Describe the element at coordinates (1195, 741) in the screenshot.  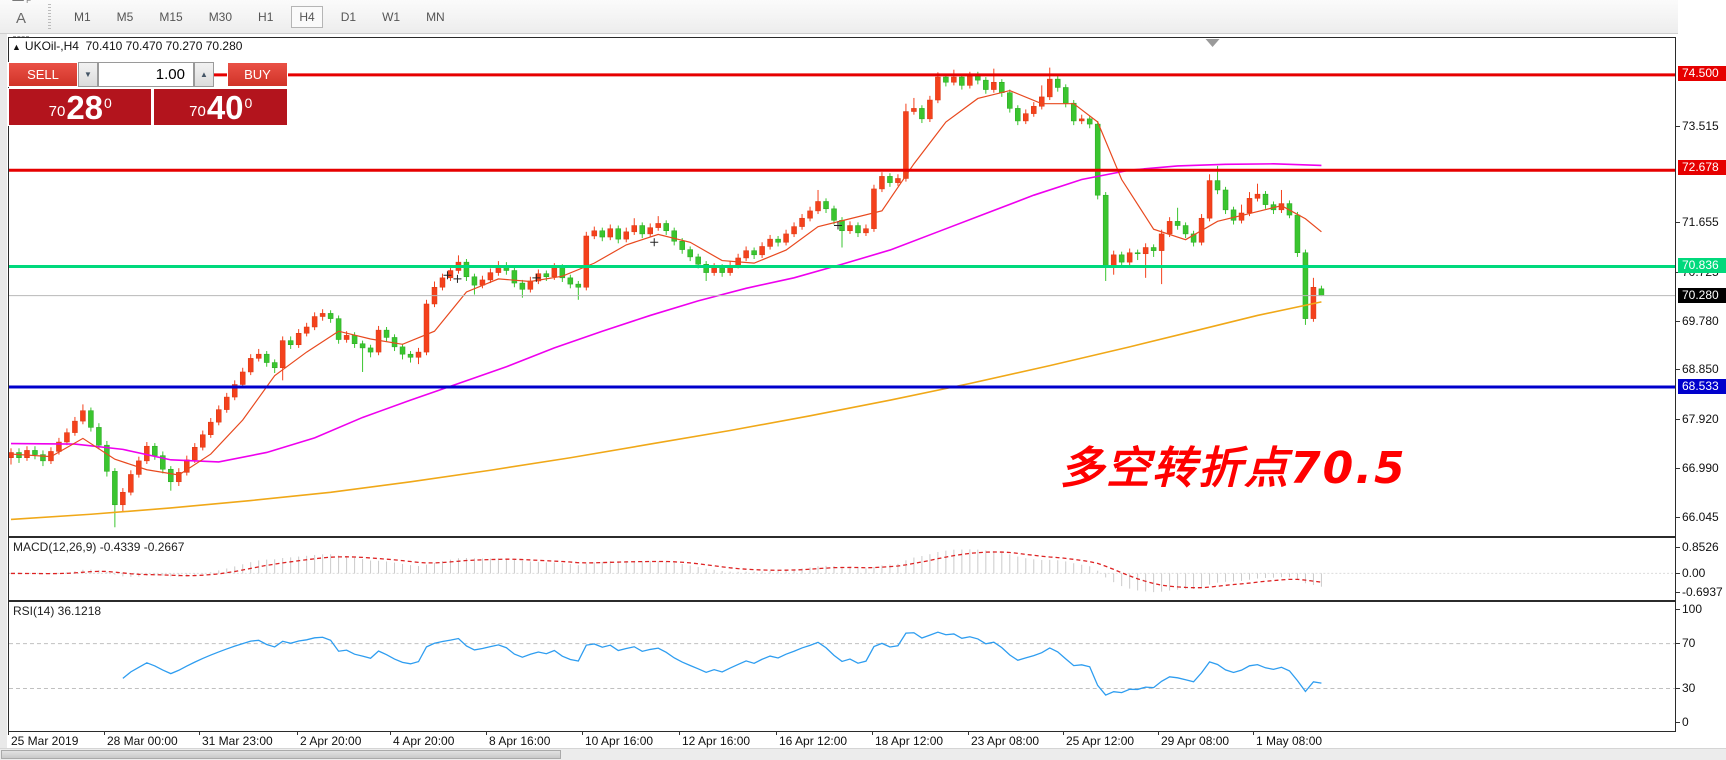
I see `date-label: 29 Apr 08:00` at that location.